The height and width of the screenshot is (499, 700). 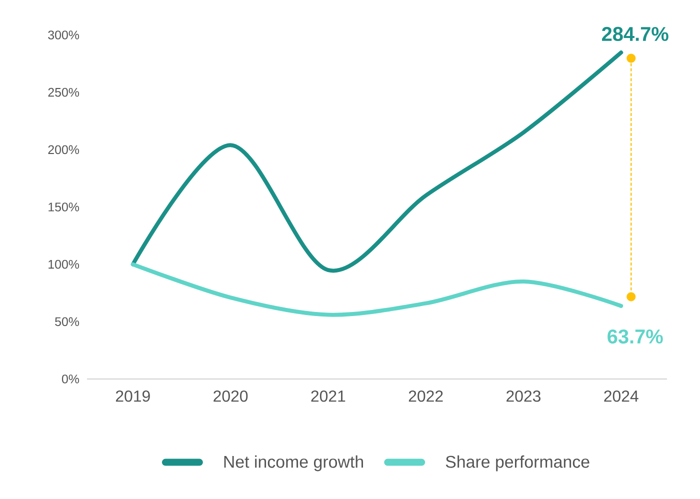 I want to click on x-tick-label: 2021, so click(x=328, y=396).